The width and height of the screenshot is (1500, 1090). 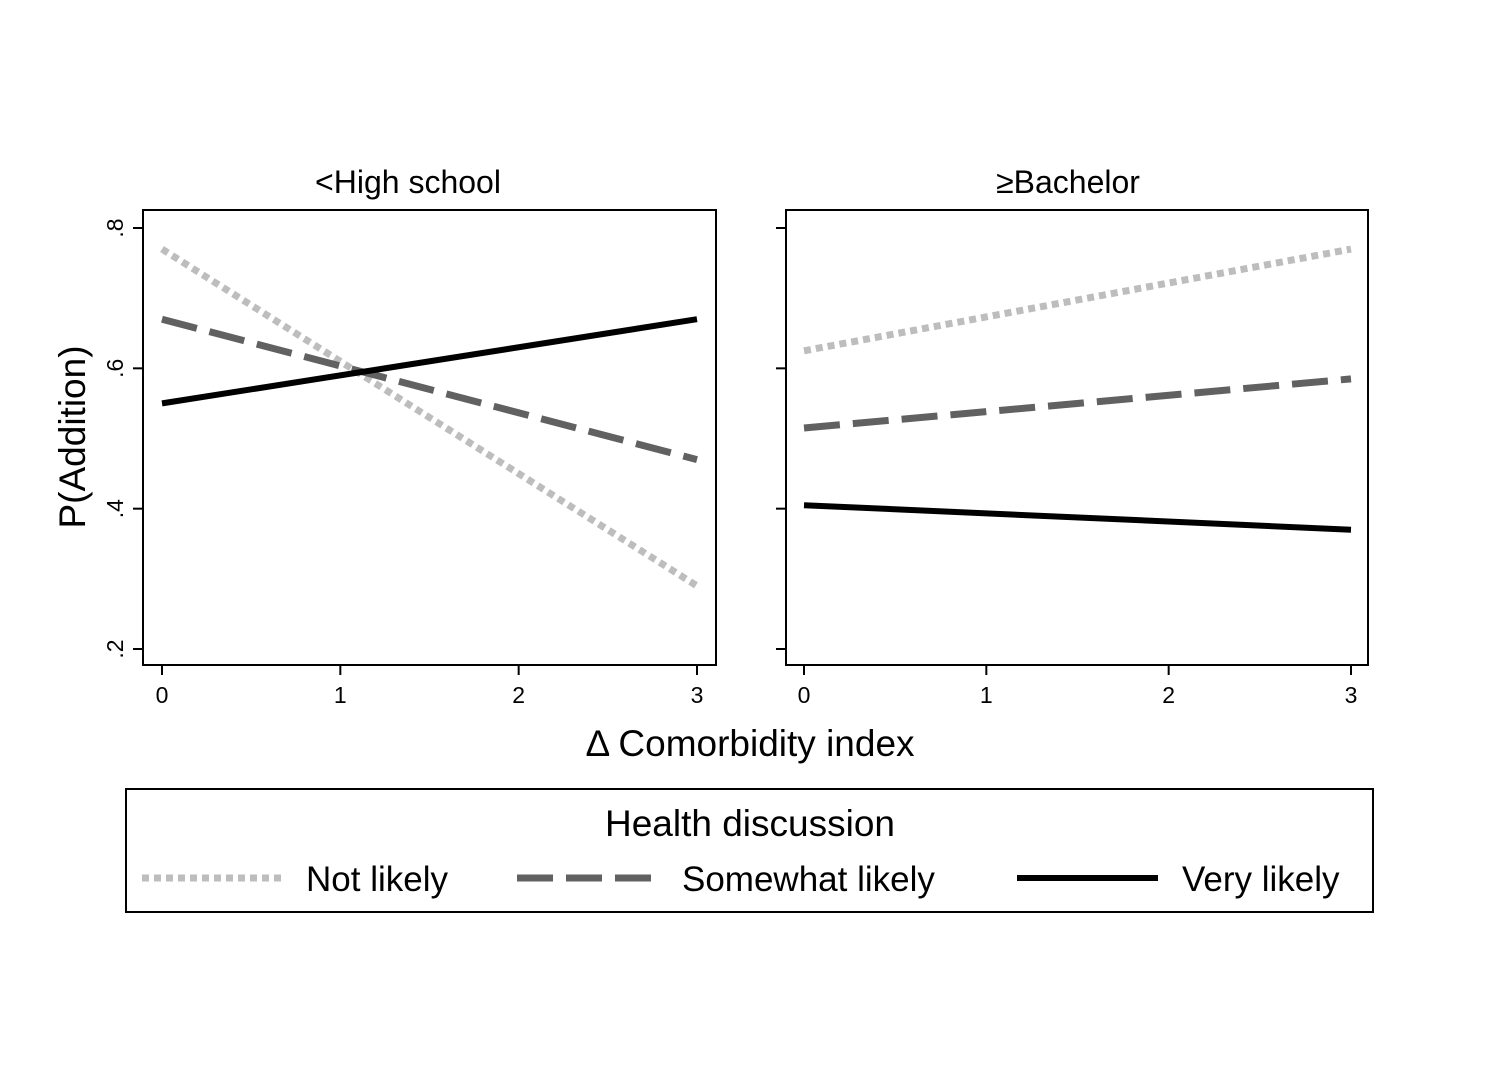 I want to click on series-line-very-likely-high-school, so click(x=429, y=361).